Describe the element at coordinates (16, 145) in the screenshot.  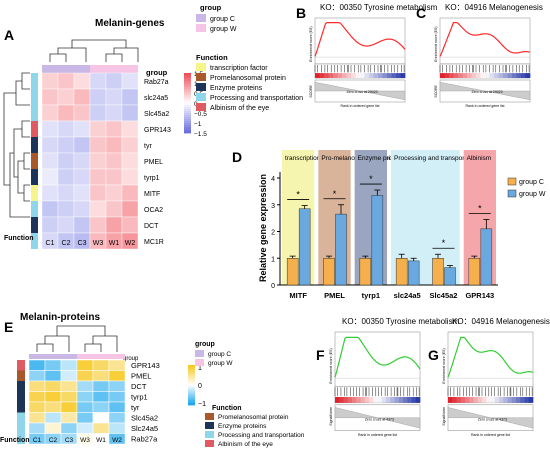
I see `panel-a-row-dendrogram` at that location.